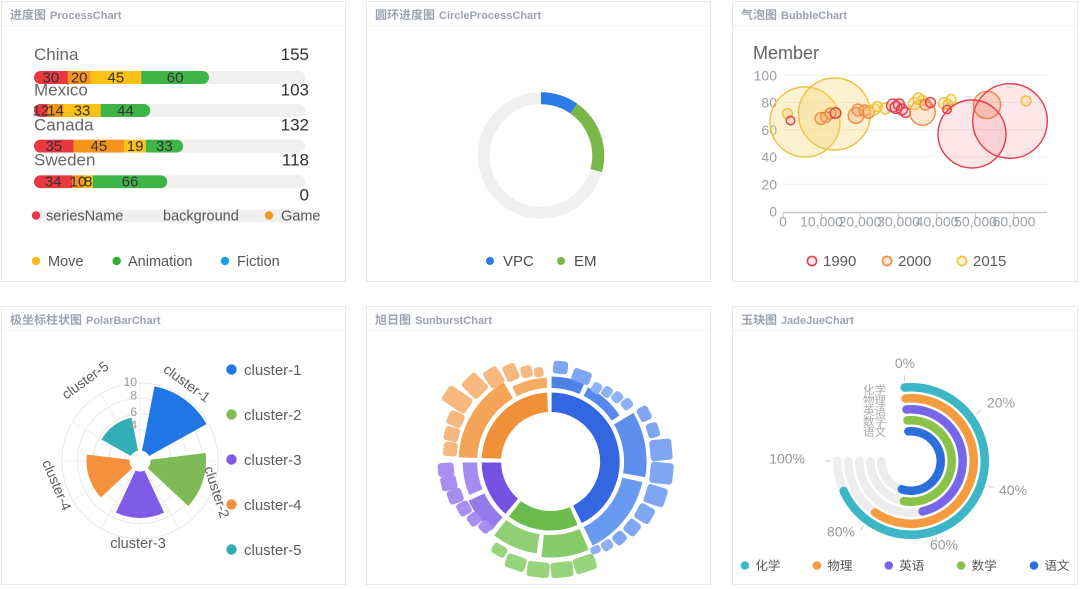 This screenshot has width=1080, height=589. What do you see at coordinates (453, 321) in the screenshot?
I see `svg-text: SunburstChart` at bounding box center [453, 321].